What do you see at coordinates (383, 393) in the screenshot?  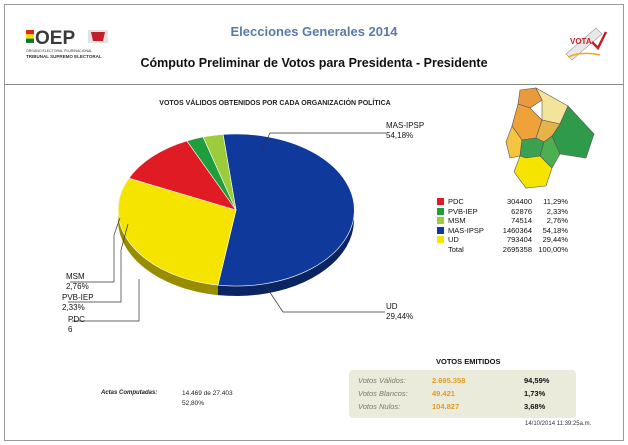 I see `emitidos-label: Votos Blancos:` at bounding box center [383, 393].